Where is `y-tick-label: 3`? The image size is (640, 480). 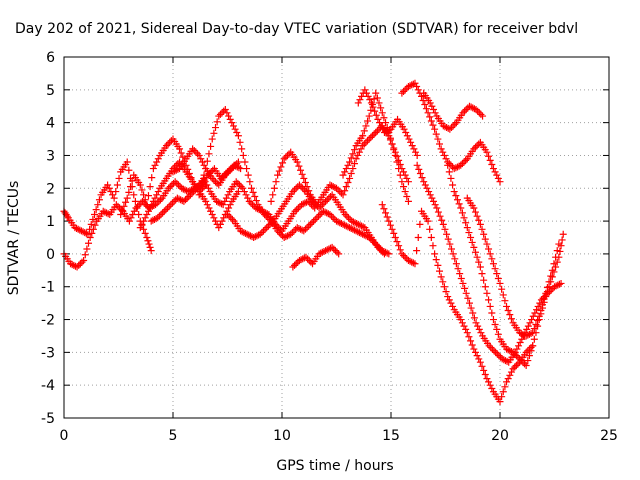
y-tick-label: 3 is located at coordinates (50, 156).